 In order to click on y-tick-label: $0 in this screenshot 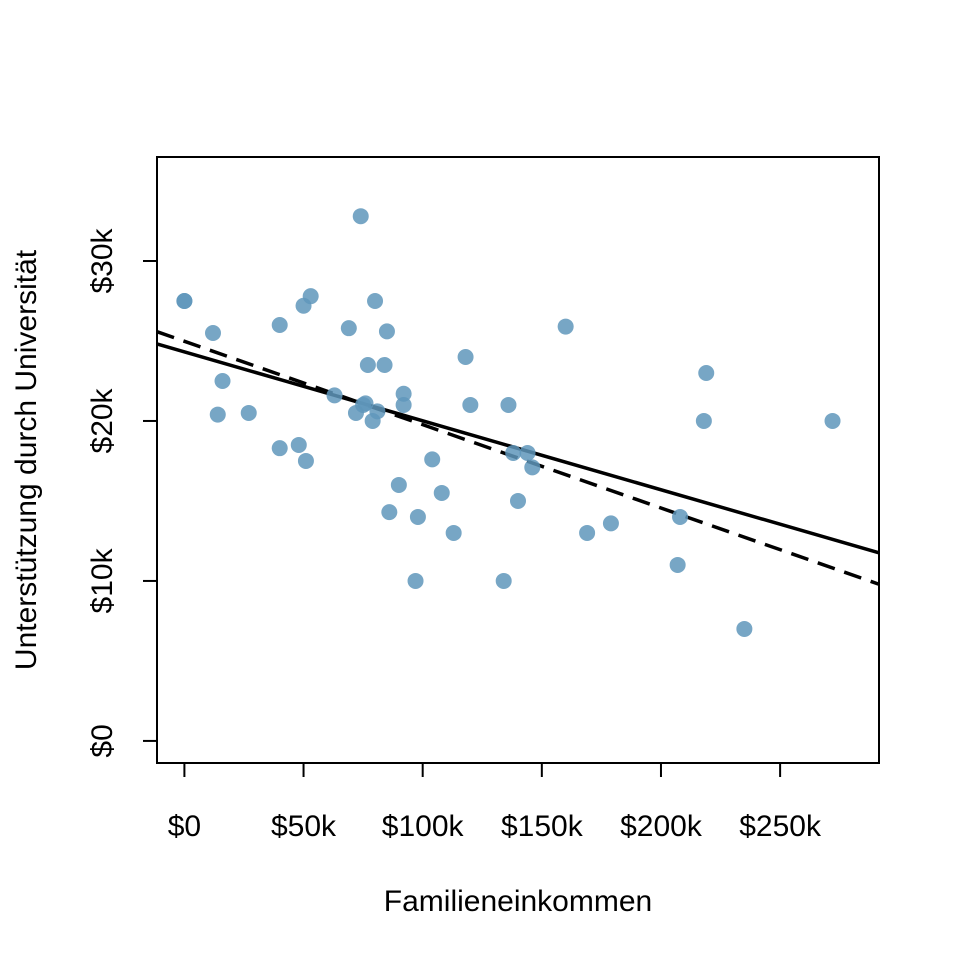, I will do `click(102, 740)`.